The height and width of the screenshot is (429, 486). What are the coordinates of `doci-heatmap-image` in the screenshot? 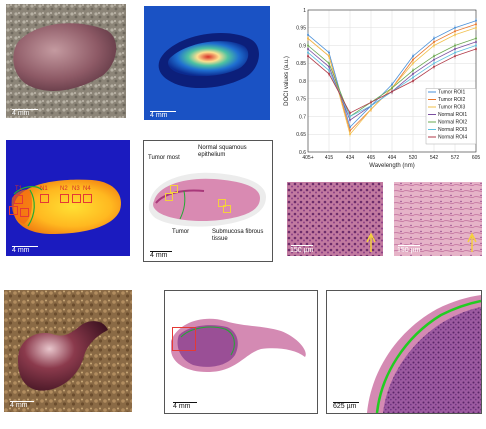 It's located at (207, 63).